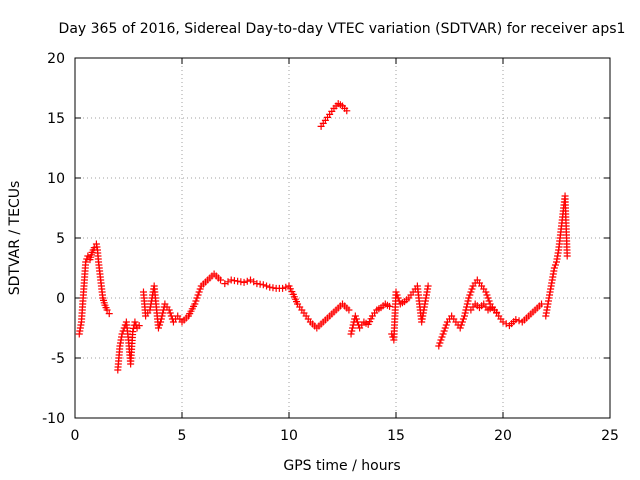 The height and width of the screenshot is (480, 640). I want to click on x-tick-label: 0, so click(75, 436).